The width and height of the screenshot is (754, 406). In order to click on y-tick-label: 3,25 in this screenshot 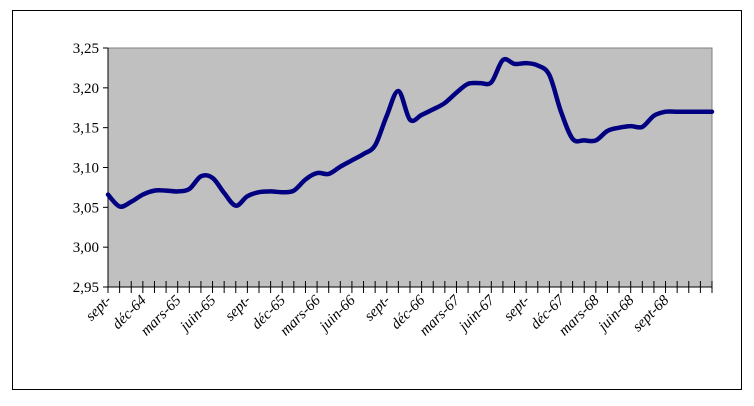, I will do `click(86, 49)`.